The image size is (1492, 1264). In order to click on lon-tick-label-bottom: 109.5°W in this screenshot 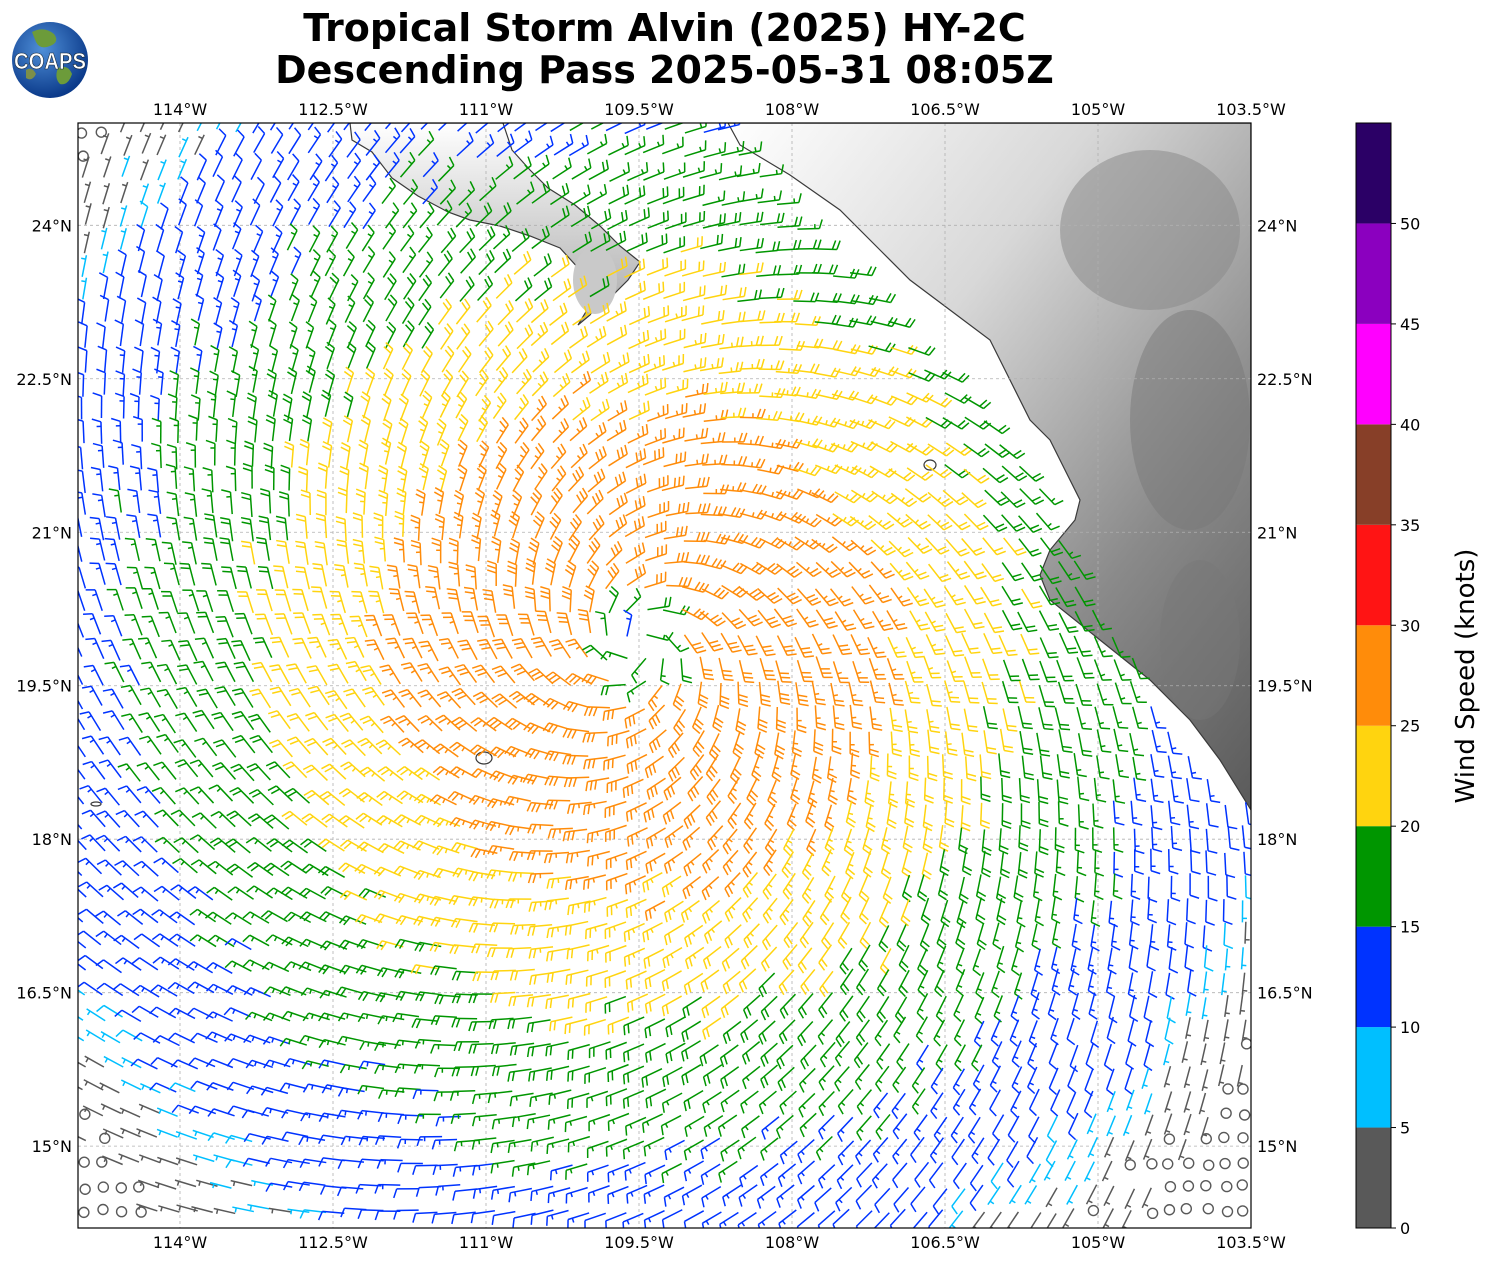, I will do `click(639, 1242)`.